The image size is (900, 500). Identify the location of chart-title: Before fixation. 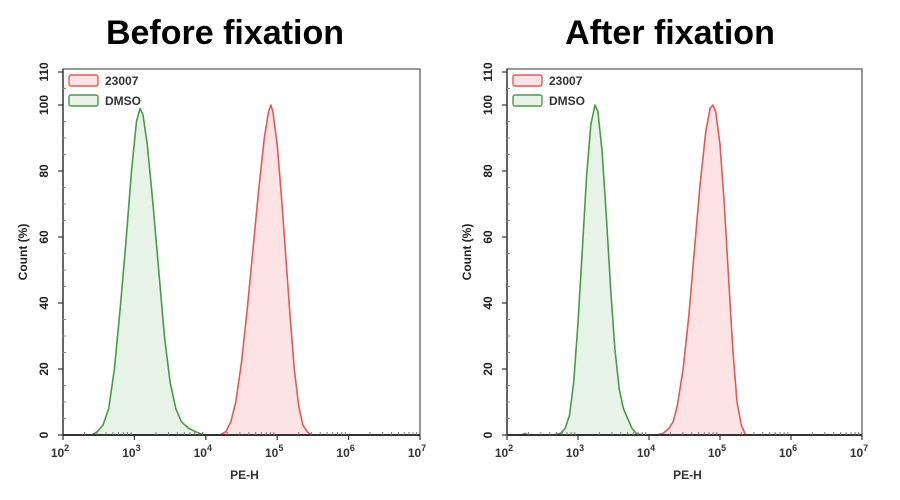
(225, 33).